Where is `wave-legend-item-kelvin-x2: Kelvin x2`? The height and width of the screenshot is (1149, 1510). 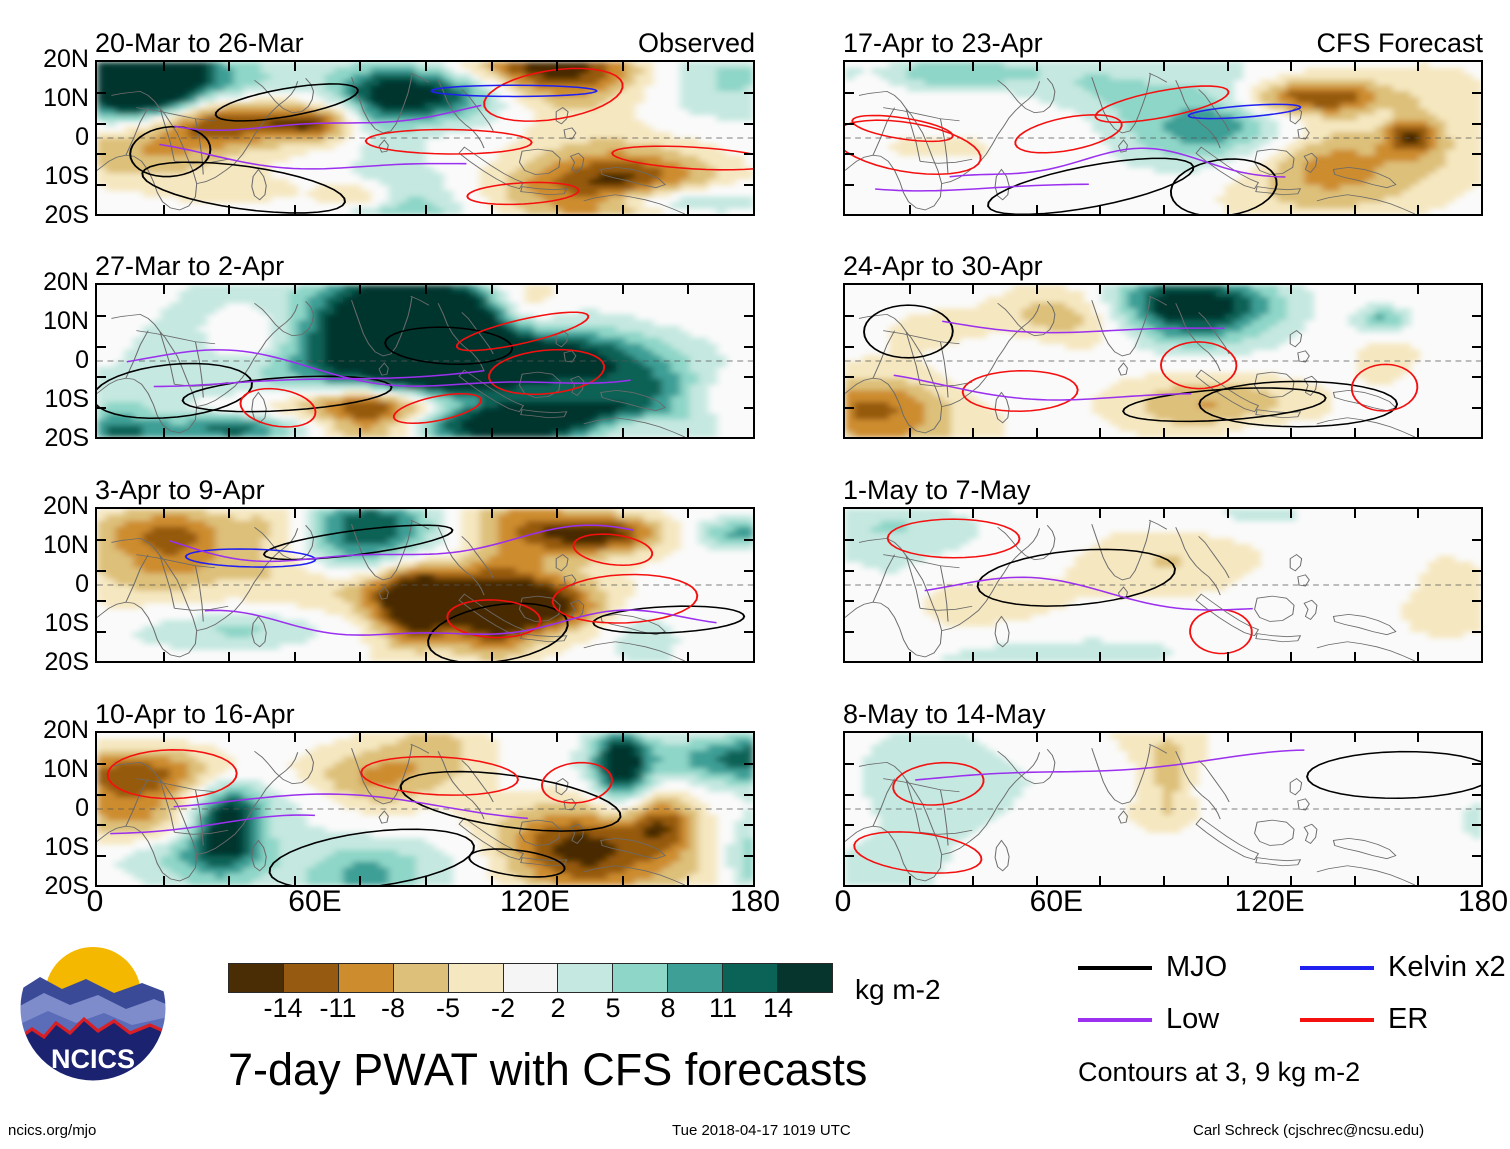
wave-legend-item-kelvin-x2: Kelvin x2 is located at coordinates (1403, 967).